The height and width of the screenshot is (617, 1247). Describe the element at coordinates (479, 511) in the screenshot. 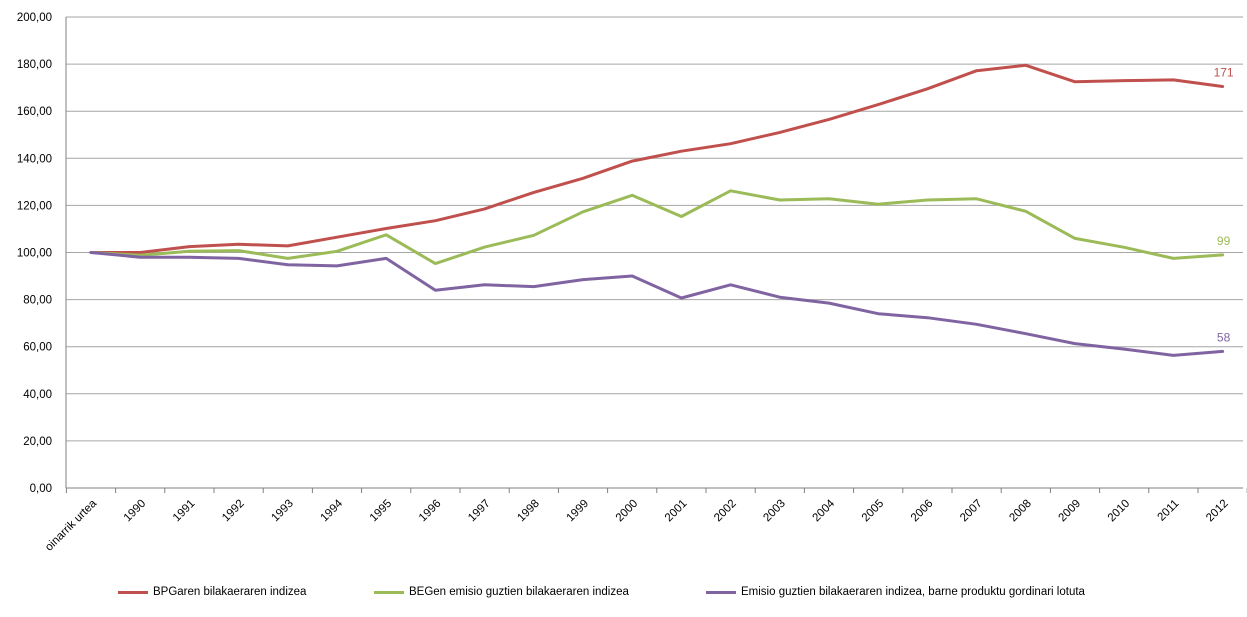

I see `x-tick-label: 1997` at that location.